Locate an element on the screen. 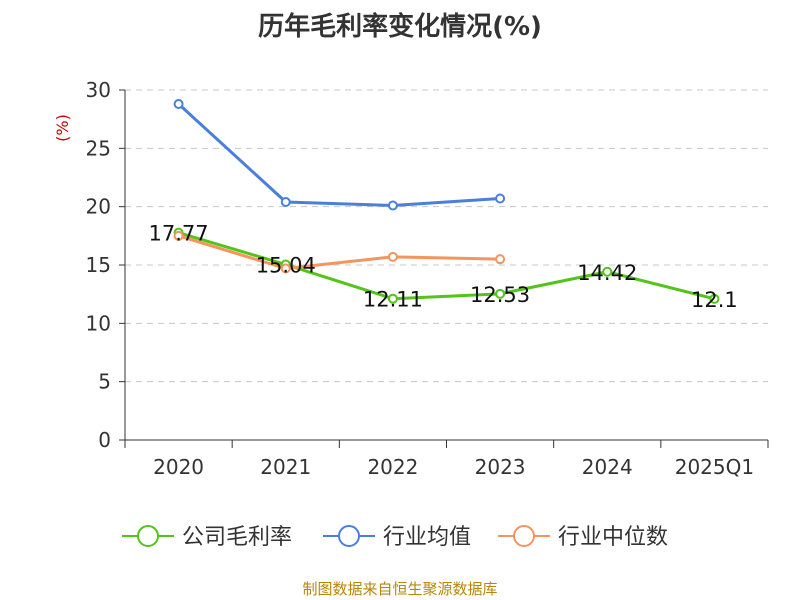 This screenshot has height=600, width=800. x-tick-label: 2022 is located at coordinates (392, 467).